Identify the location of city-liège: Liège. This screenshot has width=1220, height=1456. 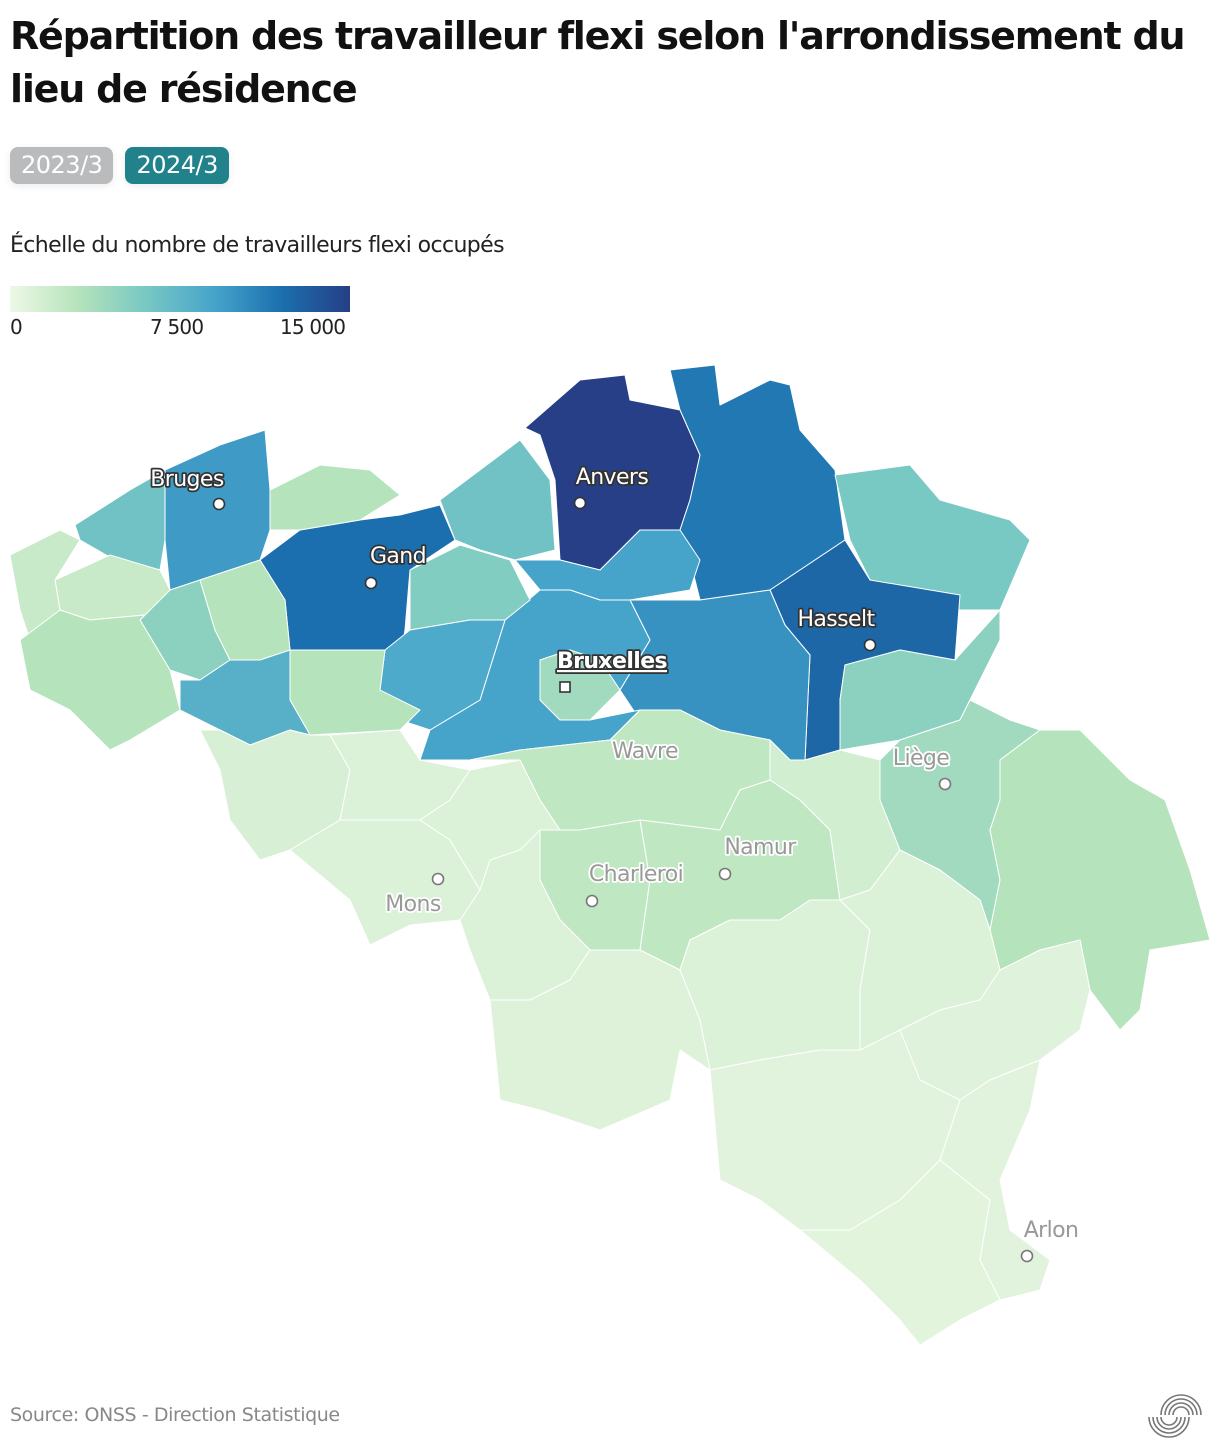
(921, 767).